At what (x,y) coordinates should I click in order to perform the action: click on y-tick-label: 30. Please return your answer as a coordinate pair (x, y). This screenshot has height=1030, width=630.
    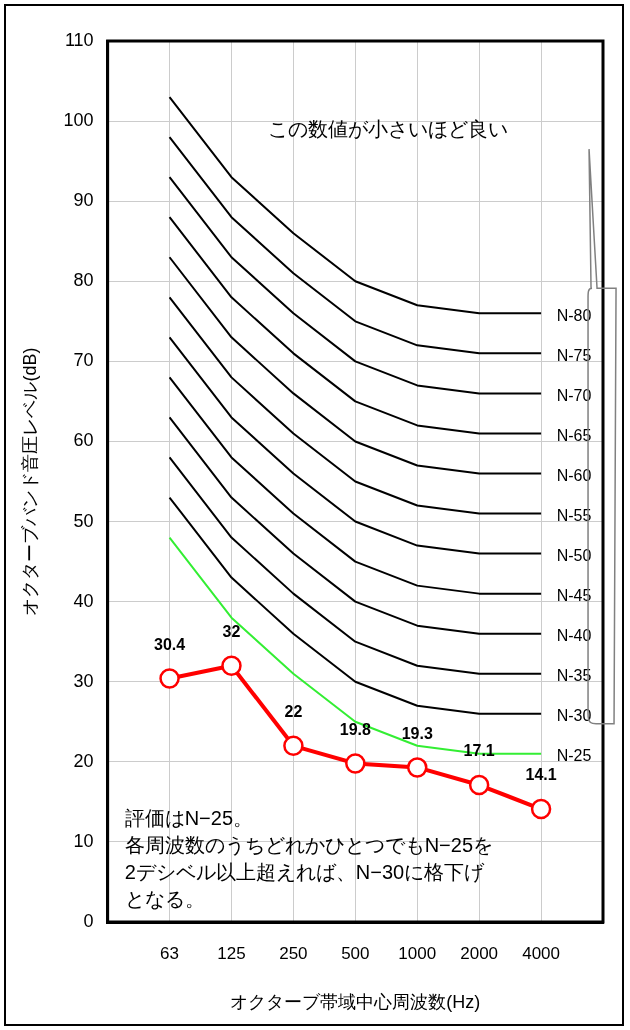
    Looking at the image, I should click on (83, 680).